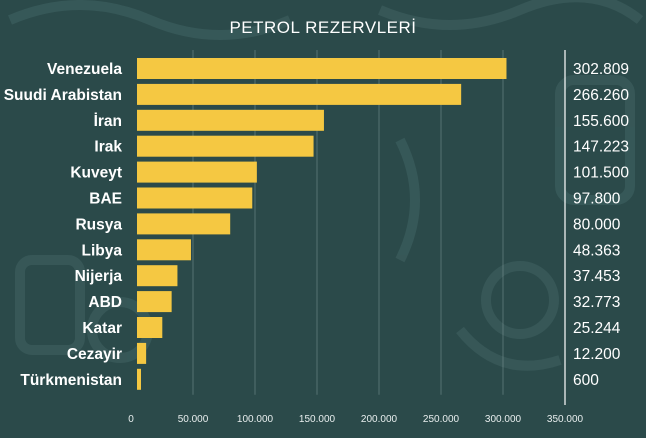 The width and height of the screenshot is (646, 438). Describe the element at coordinates (63, 95) in the screenshot. I see `category-label: Suudi Arabistan` at that location.